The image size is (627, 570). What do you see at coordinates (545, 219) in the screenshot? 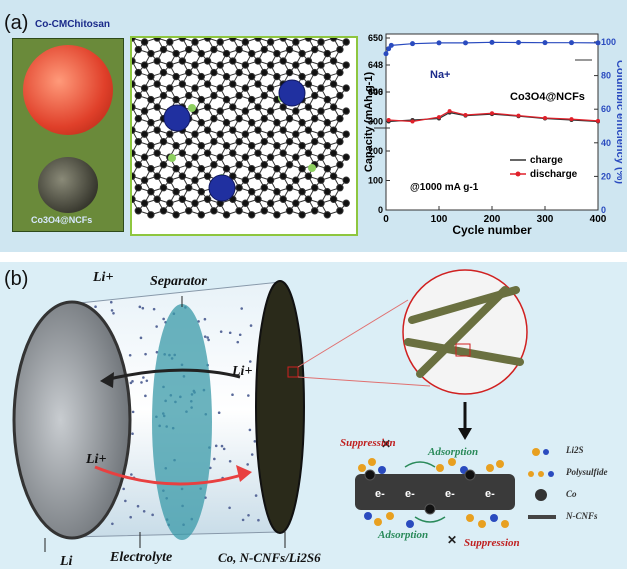
I see `x-tick-label: 300` at bounding box center [545, 219].